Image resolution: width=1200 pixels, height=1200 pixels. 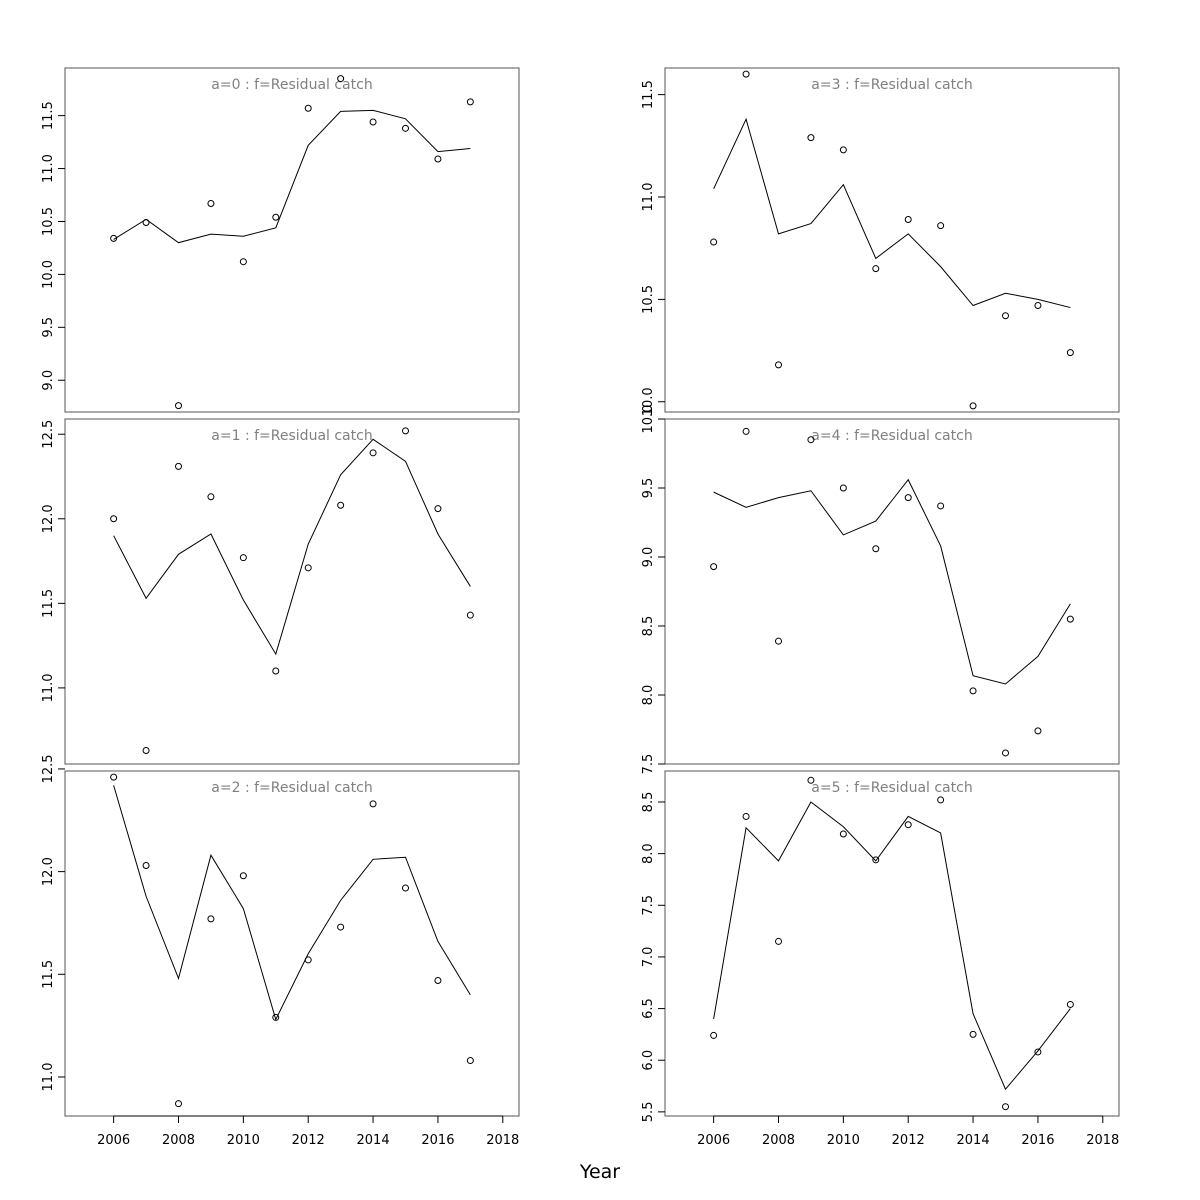 I want to click on panel-title: a=2 : f=Residual catch, so click(x=291, y=788).